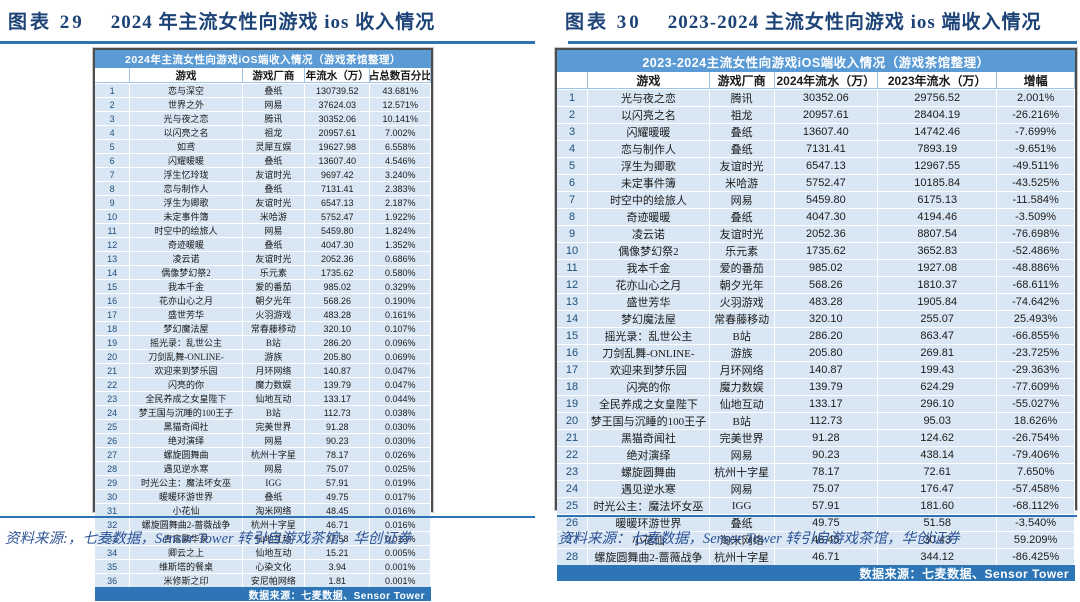 The image size is (1080, 602). Describe the element at coordinates (573, 251) in the screenshot. I see `rank-cell: 10` at that location.